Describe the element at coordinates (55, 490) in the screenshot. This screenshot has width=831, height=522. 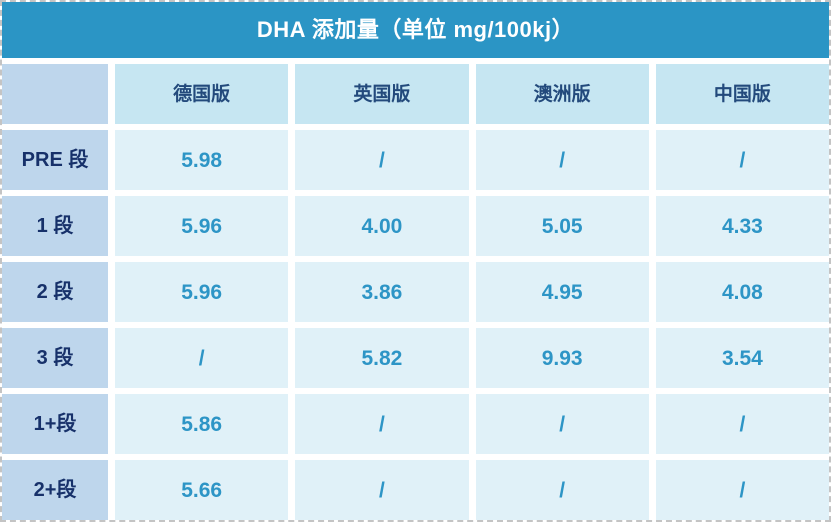
I see `row-header-stage2plus: 2+段` at that location.